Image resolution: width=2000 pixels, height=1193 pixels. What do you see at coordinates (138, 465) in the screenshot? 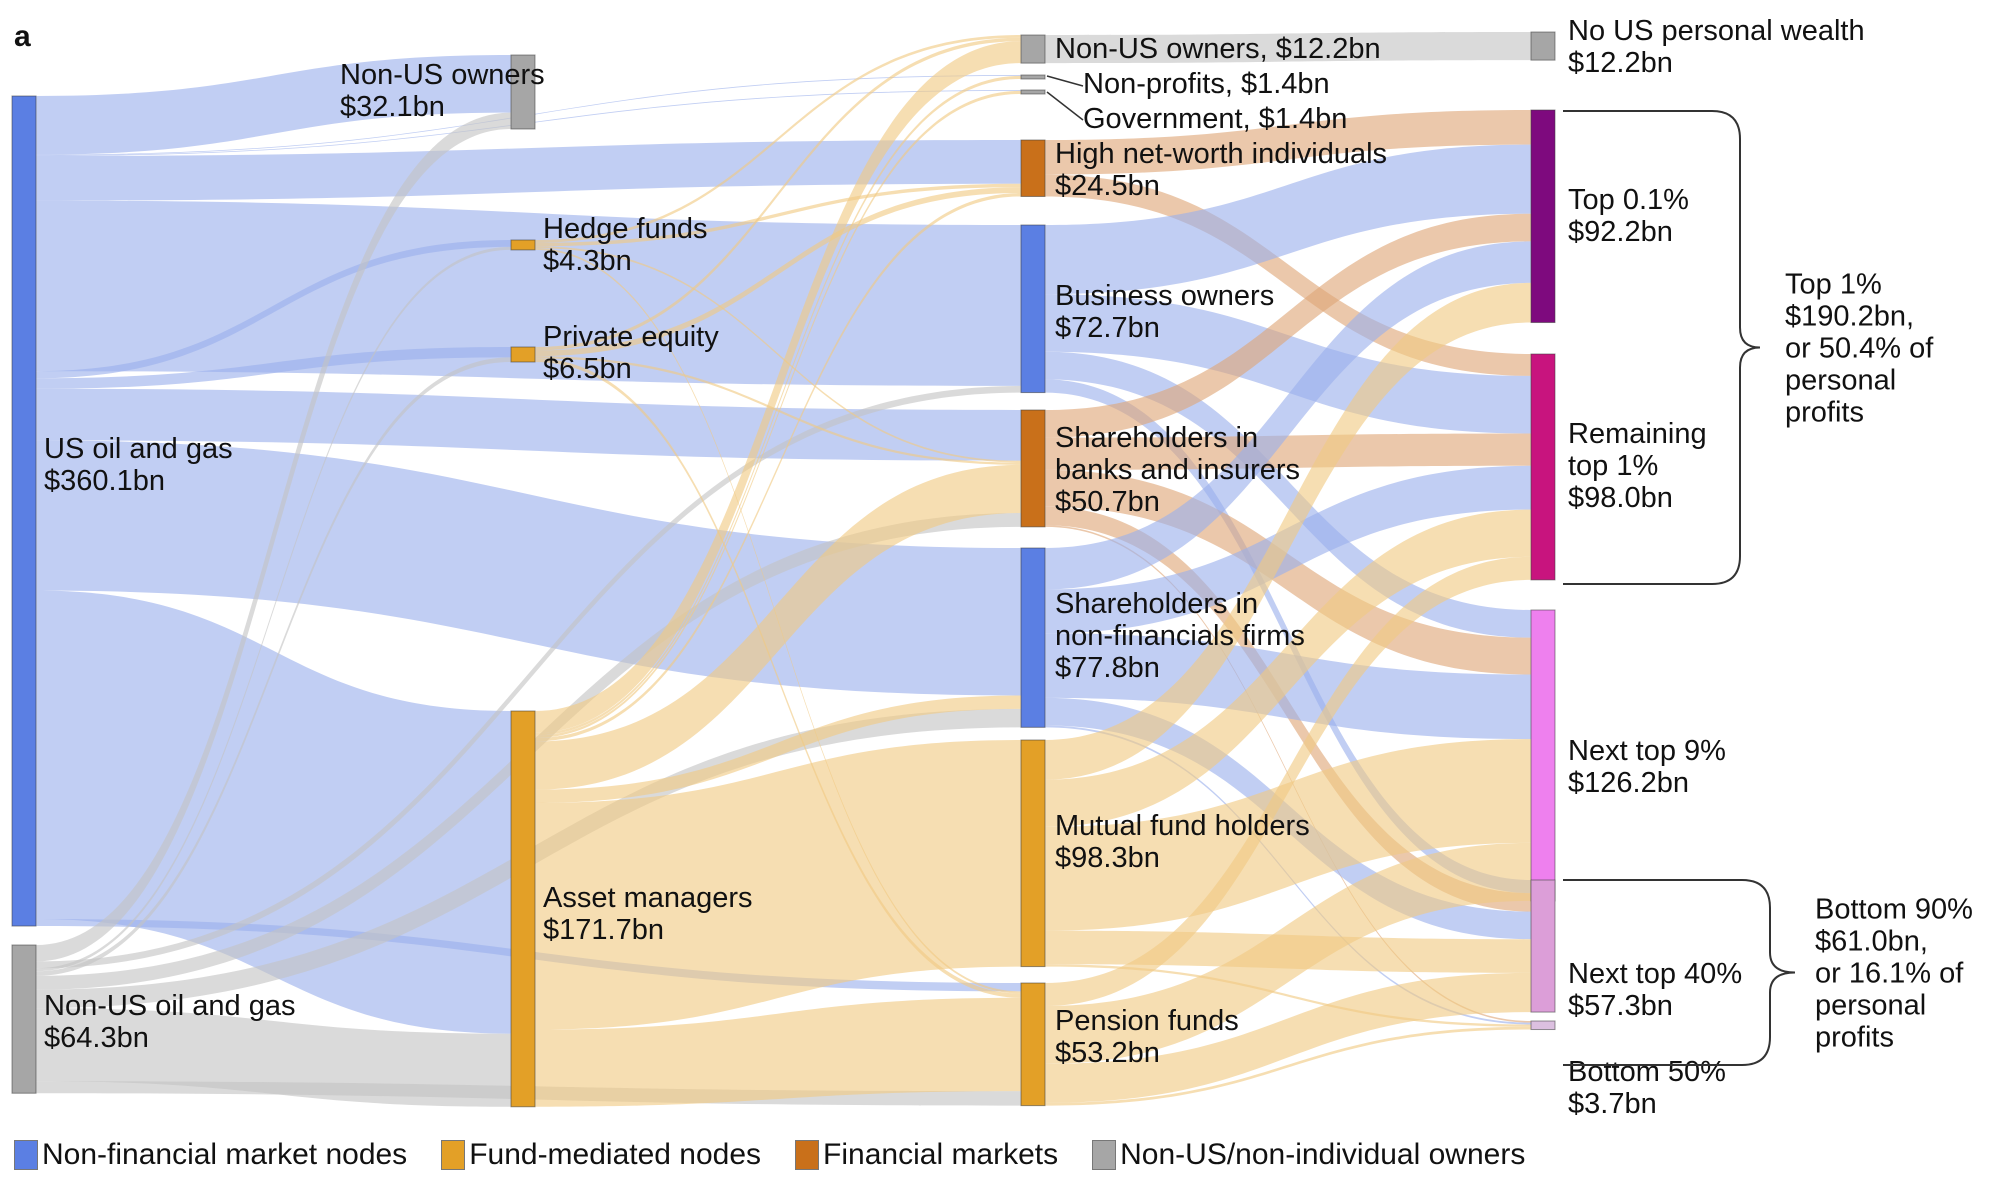
I see `node-label-us_og: US oil and gas $360.1bn` at bounding box center [138, 465].